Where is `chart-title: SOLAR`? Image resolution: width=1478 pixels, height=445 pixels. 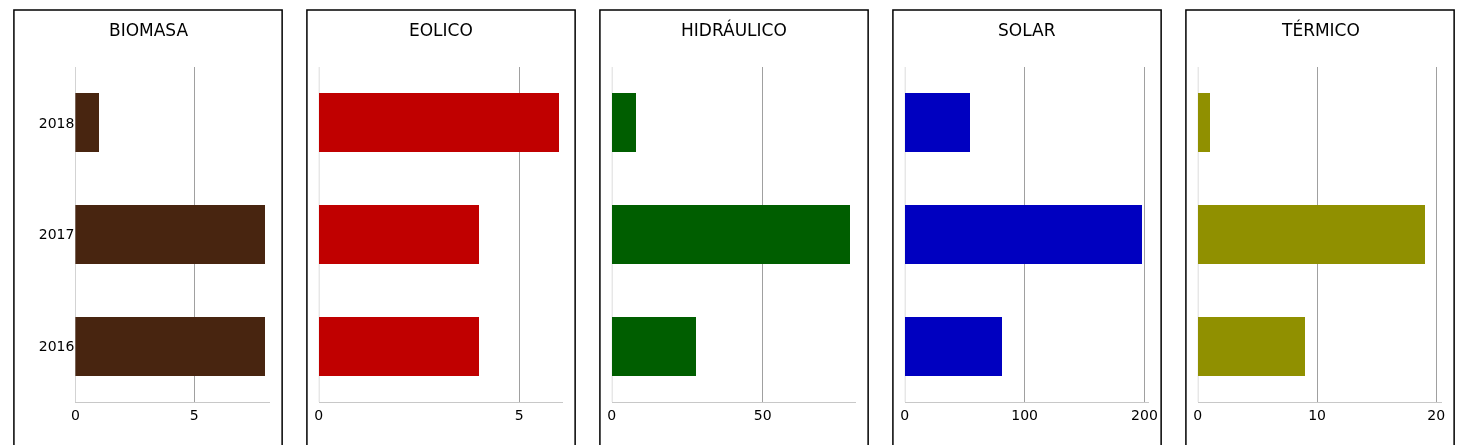 chart-title: SOLAR is located at coordinates (1027, 30).